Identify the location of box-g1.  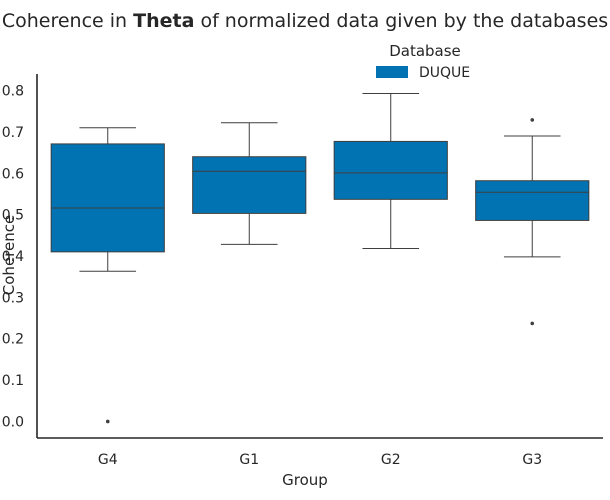
(249, 183).